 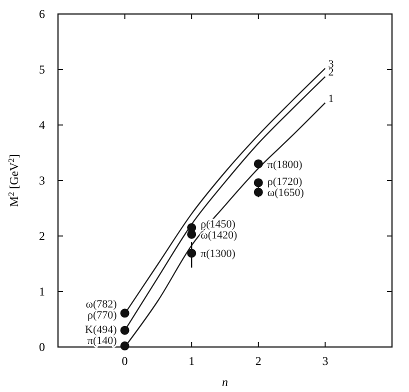 What do you see at coordinates (101, 330) in the screenshot?
I see `annotation: K(494)` at bounding box center [101, 330].